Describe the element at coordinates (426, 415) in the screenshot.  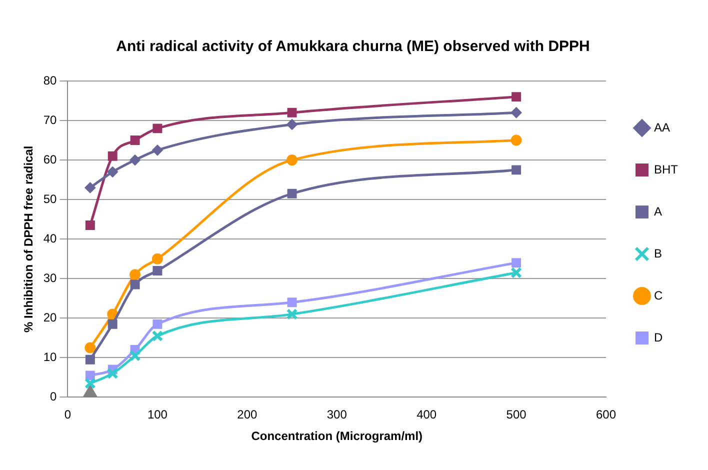
I see `x-tick-label: 400` at that location.